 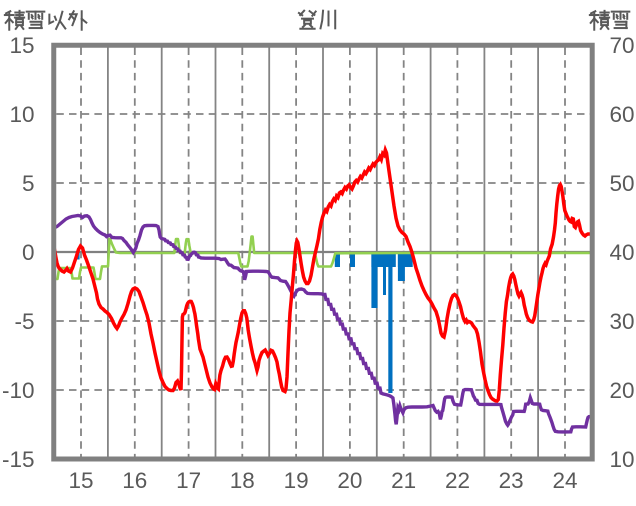 I want to click on svg-text: 16, so click(x=134, y=480).